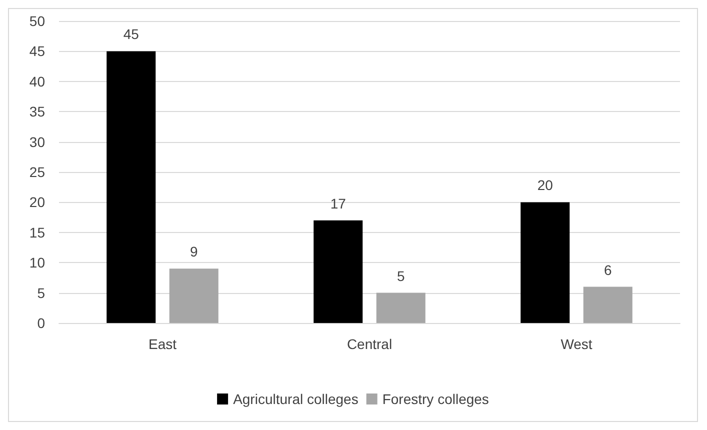  What do you see at coordinates (41, 292) in the screenshot?
I see `y-tick-label: 5` at bounding box center [41, 292].